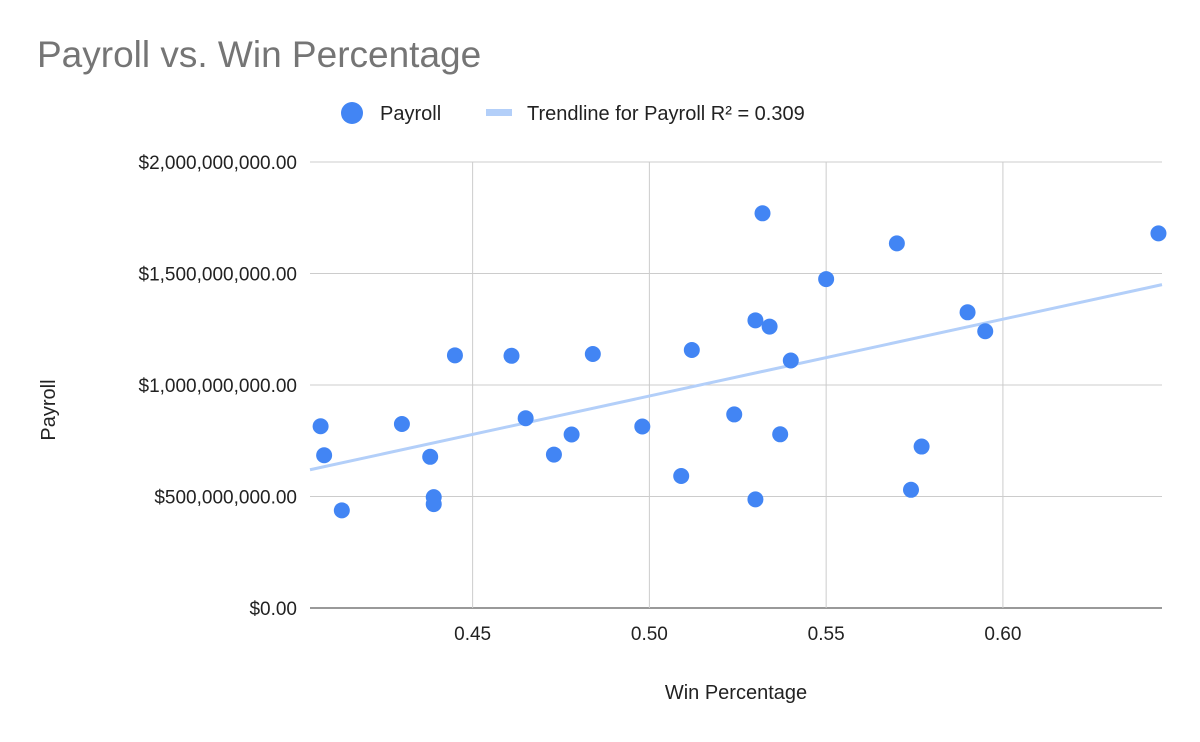 The height and width of the screenshot is (742, 1200). I want to click on y-tick-label: $0.00, so click(273, 609).